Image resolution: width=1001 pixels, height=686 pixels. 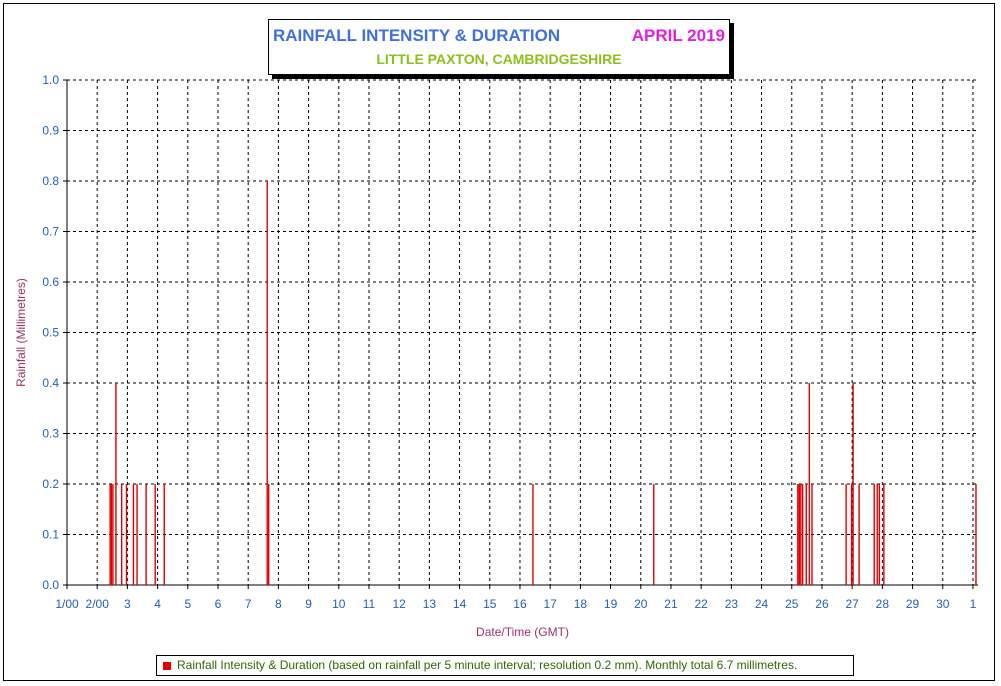 What do you see at coordinates (50, 434) in the screenshot?
I see `y-tick-label: 0.3` at bounding box center [50, 434].